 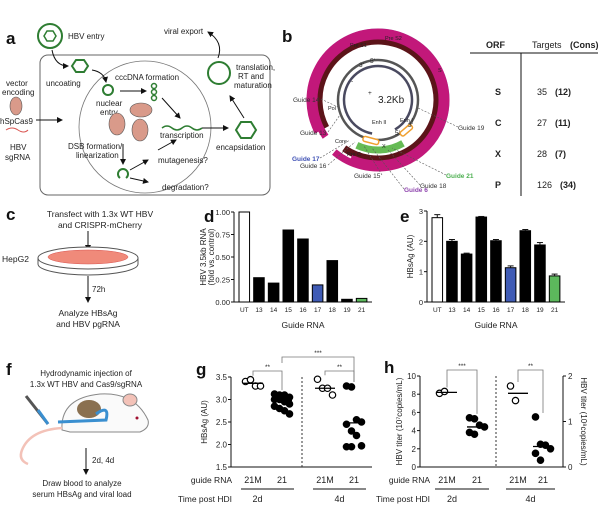 I want to click on rna-icon, so click(x=182, y=128).